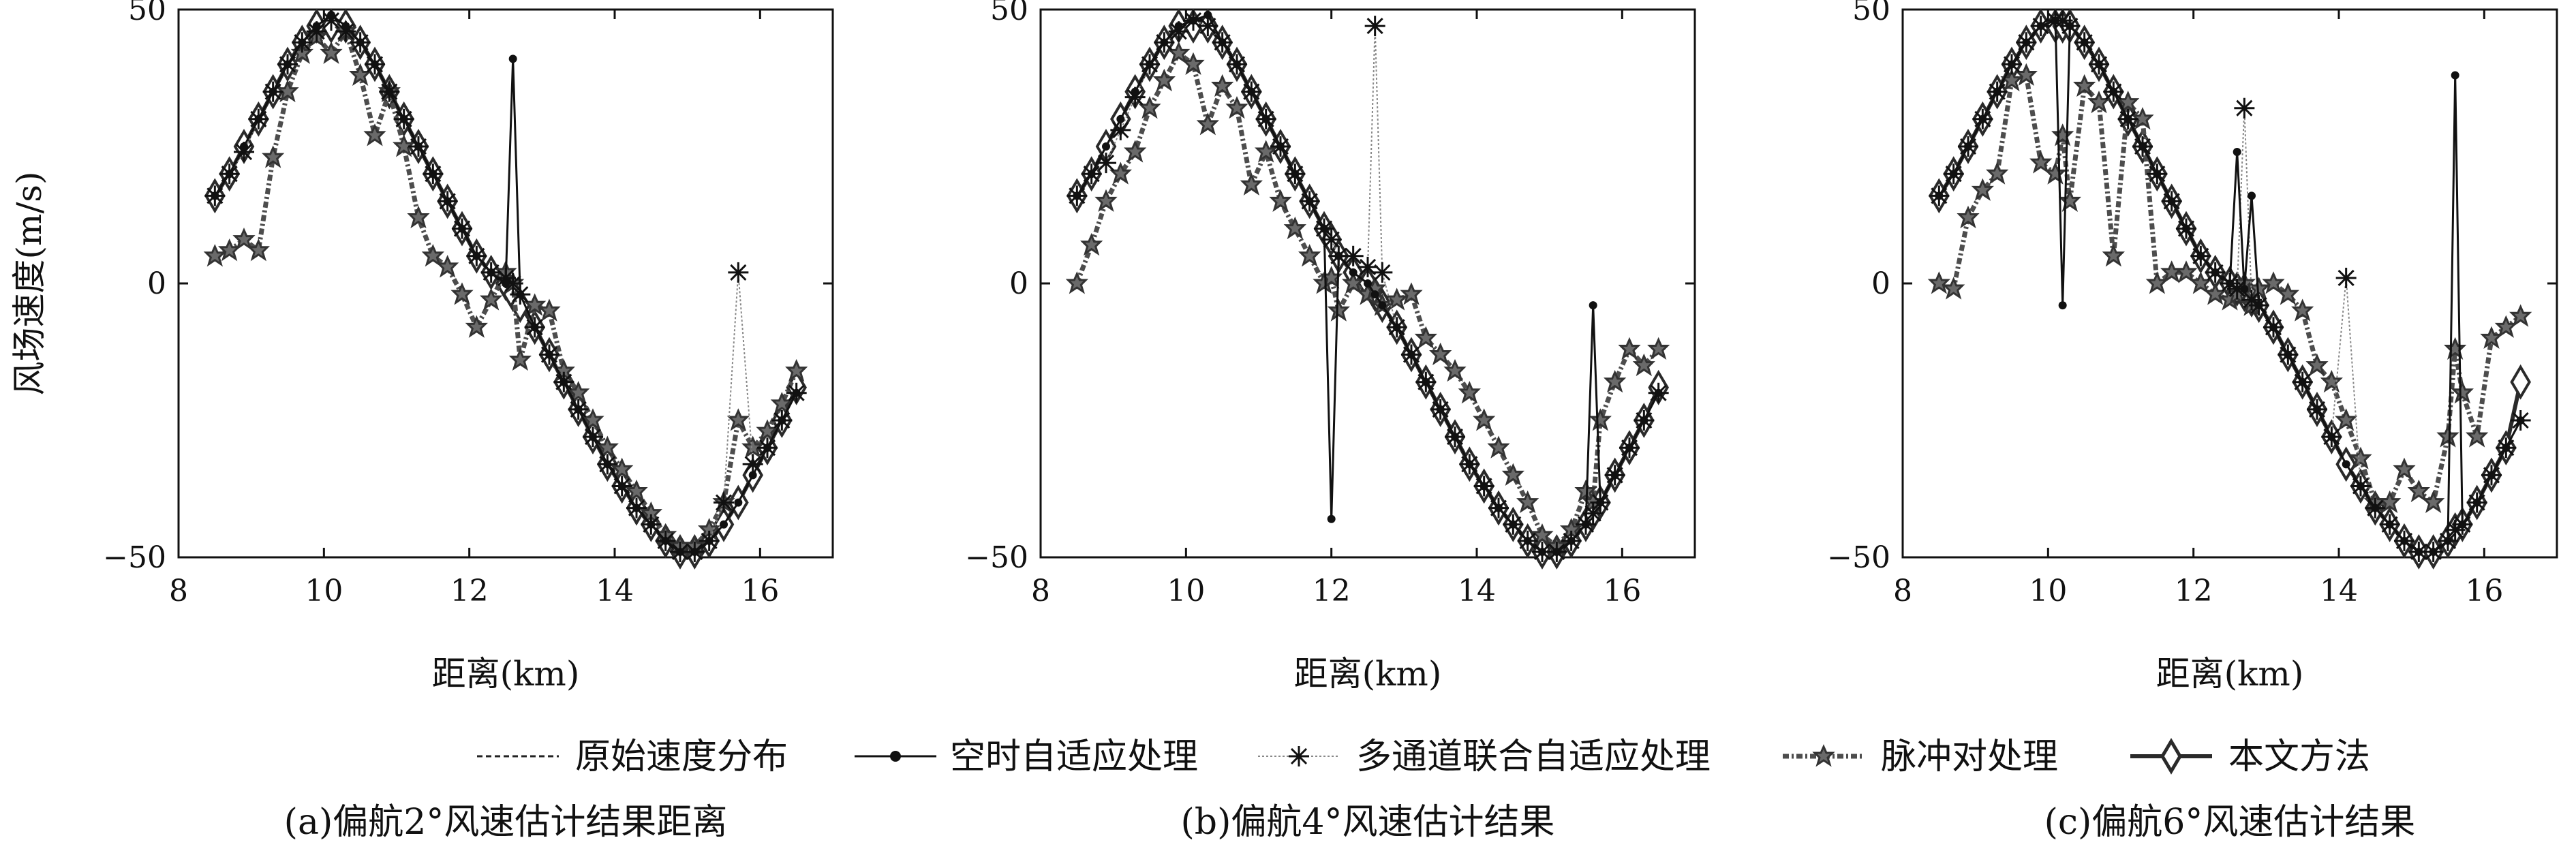  I want to click on panel-caption: (b)偏航4°风速估计结果, so click(1368, 823).